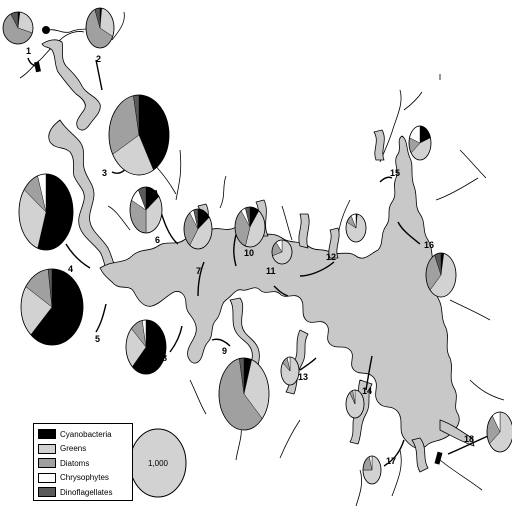 The width and height of the screenshot is (512, 512). I want to click on legend-item-cyanobacteria: Cyanobacteria, so click(83, 434).